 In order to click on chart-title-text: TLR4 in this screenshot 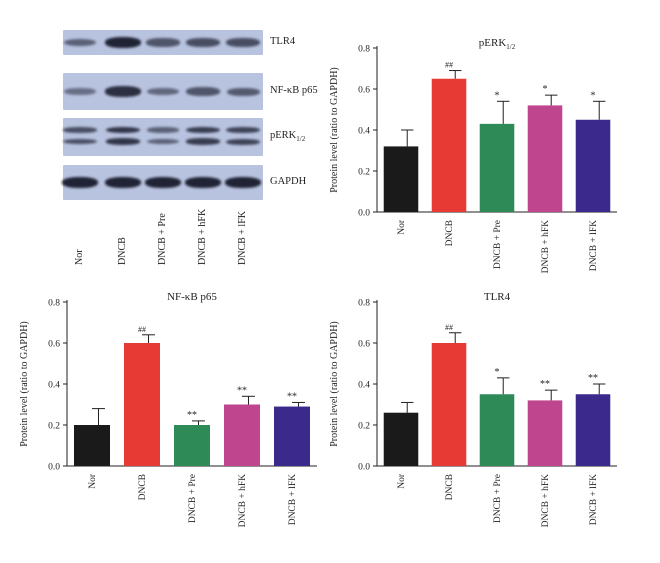, I will do `click(497, 297)`.